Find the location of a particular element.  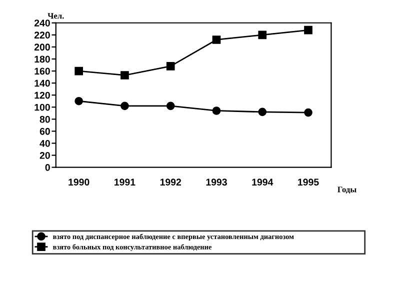

y-axis-title: Чел. is located at coordinates (56, 16).